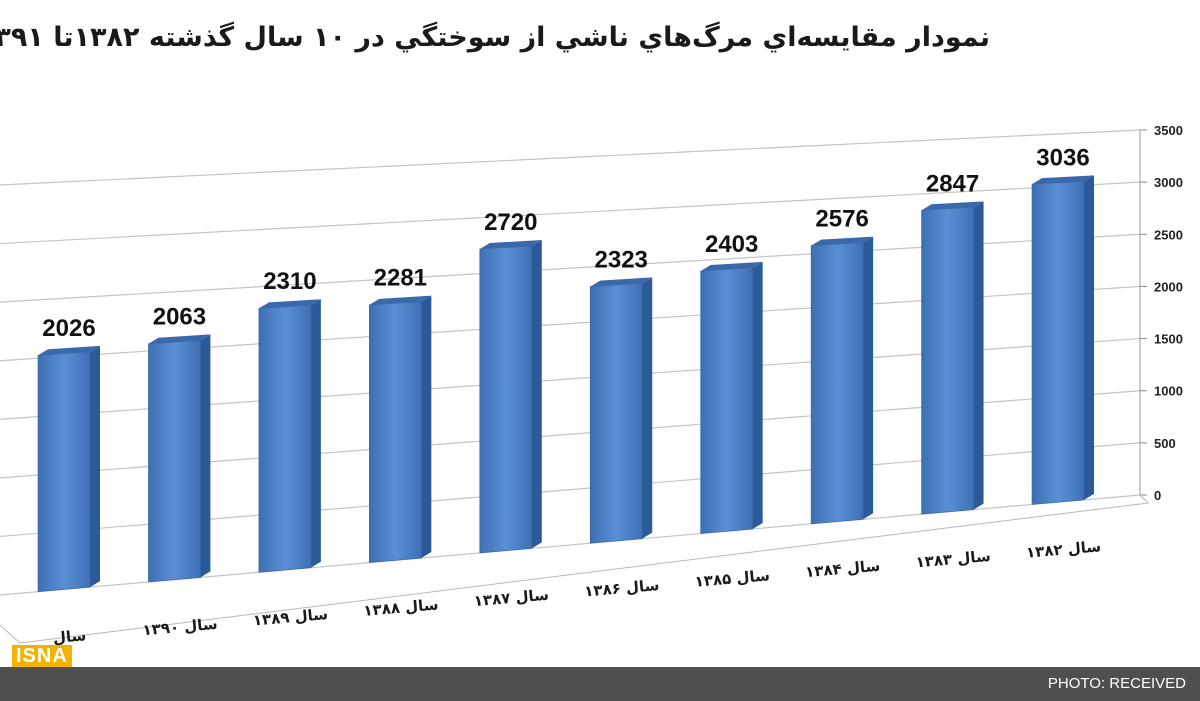 Image resolution: width=1200 pixels, height=701 pixels. I want to click on y-tick-label: 3500, so click(1168, 130).